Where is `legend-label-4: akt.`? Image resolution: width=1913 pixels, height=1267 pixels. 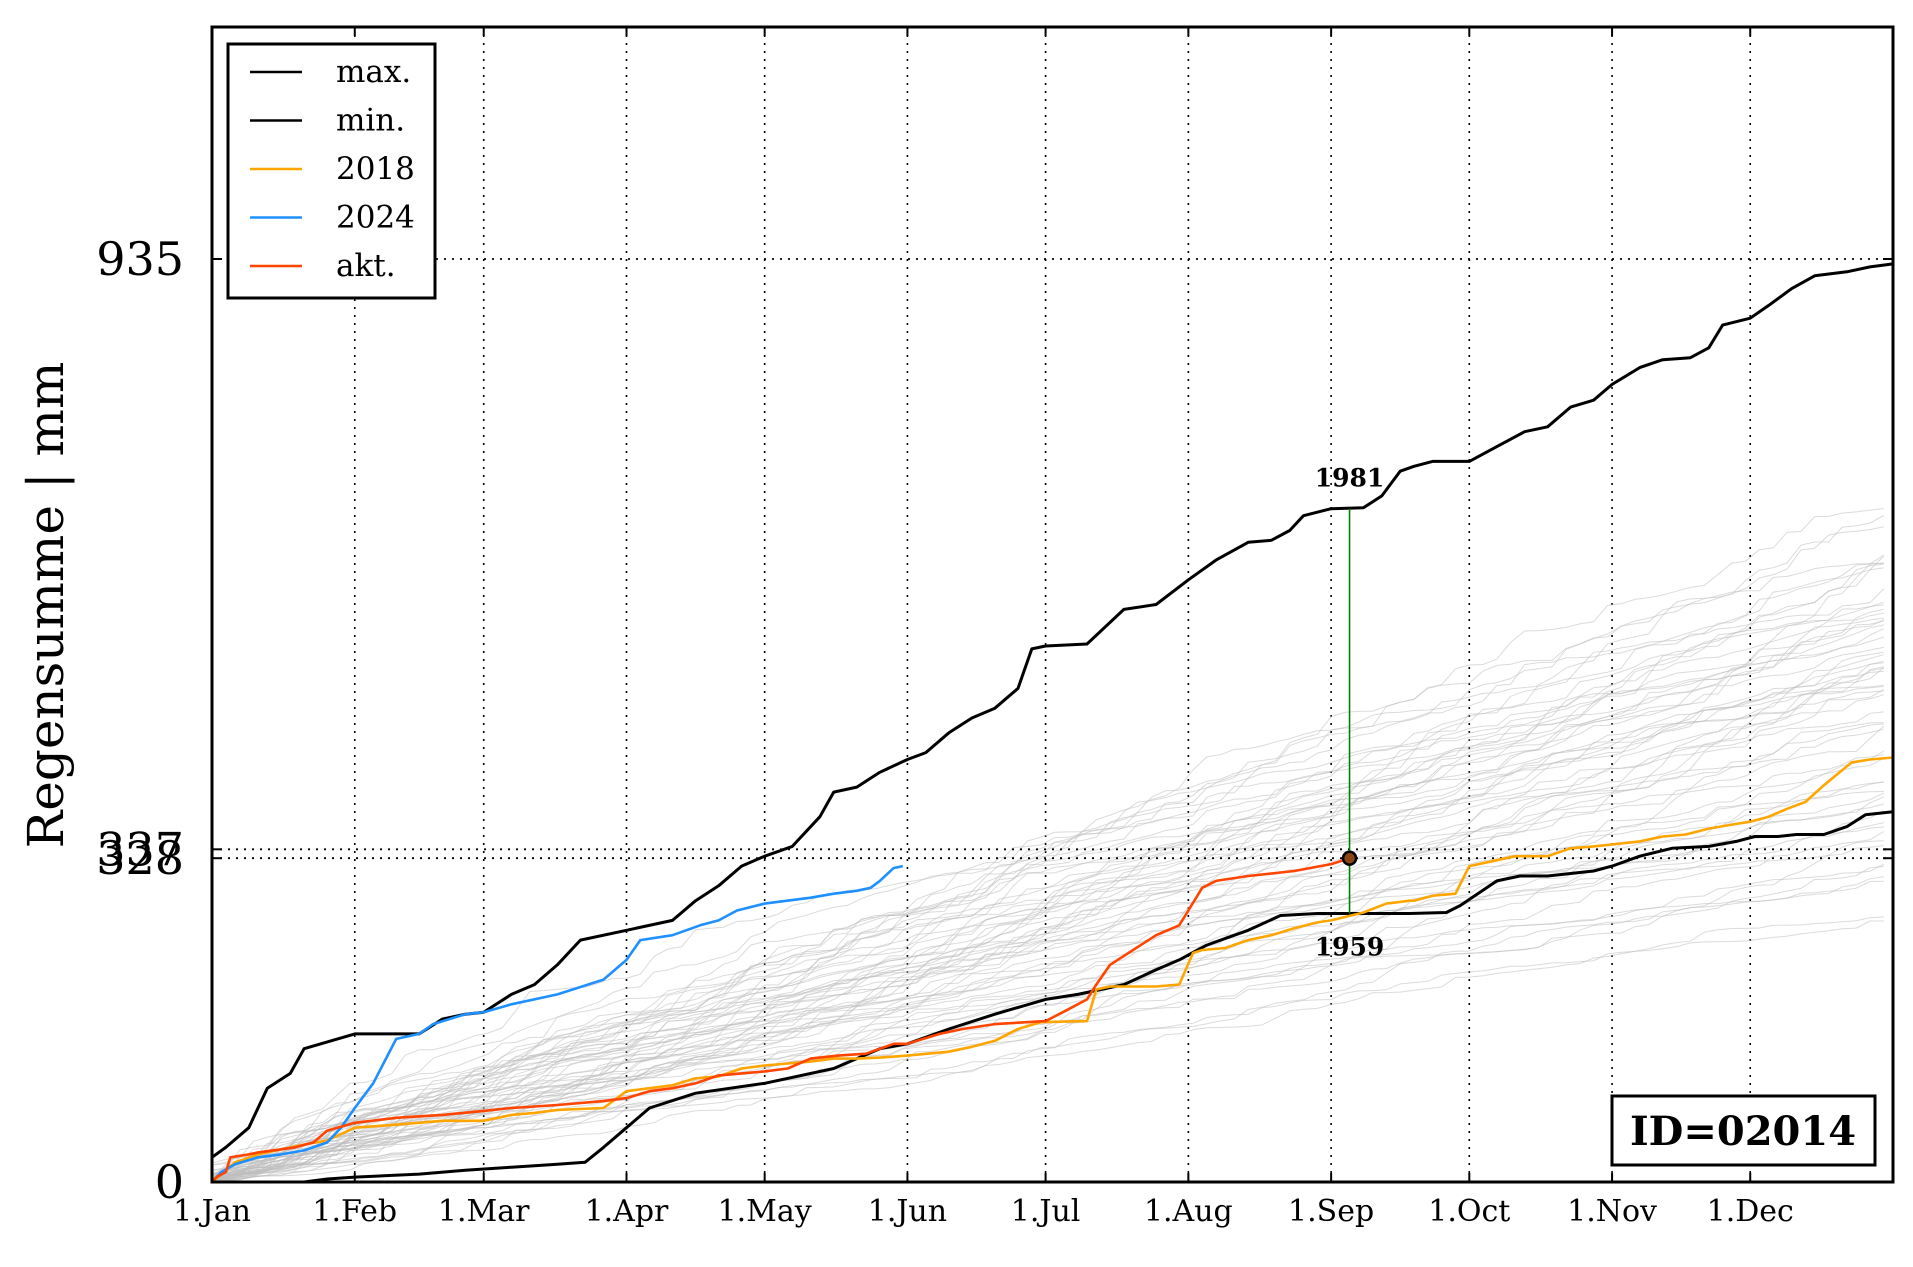 legend-label-4: akt. is located at coordinates (366, 266).